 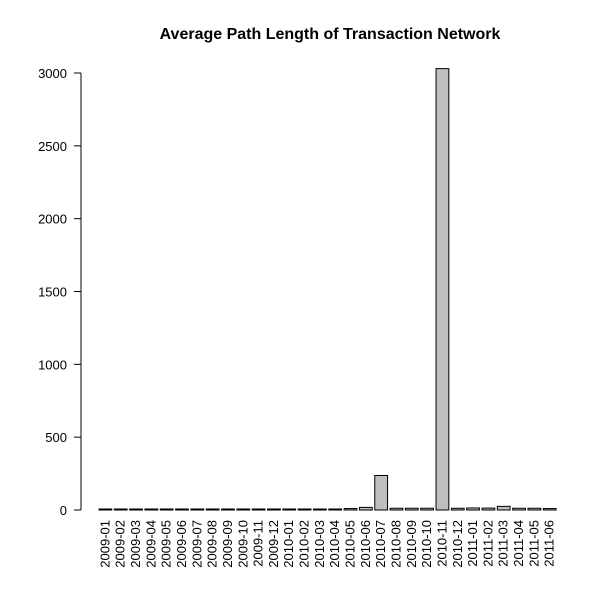 What do you see at coordinates (273, 544) in the screenshot?
I see `x-tick-label: 2009-12` at bounding box center [273, 544].